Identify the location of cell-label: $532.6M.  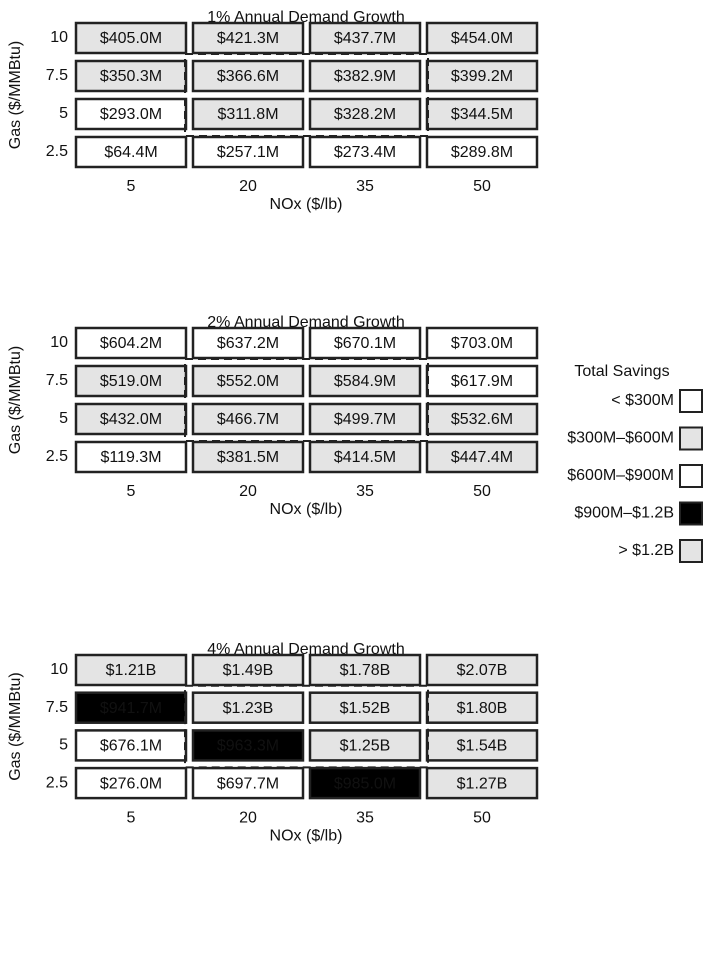
(482, 419).